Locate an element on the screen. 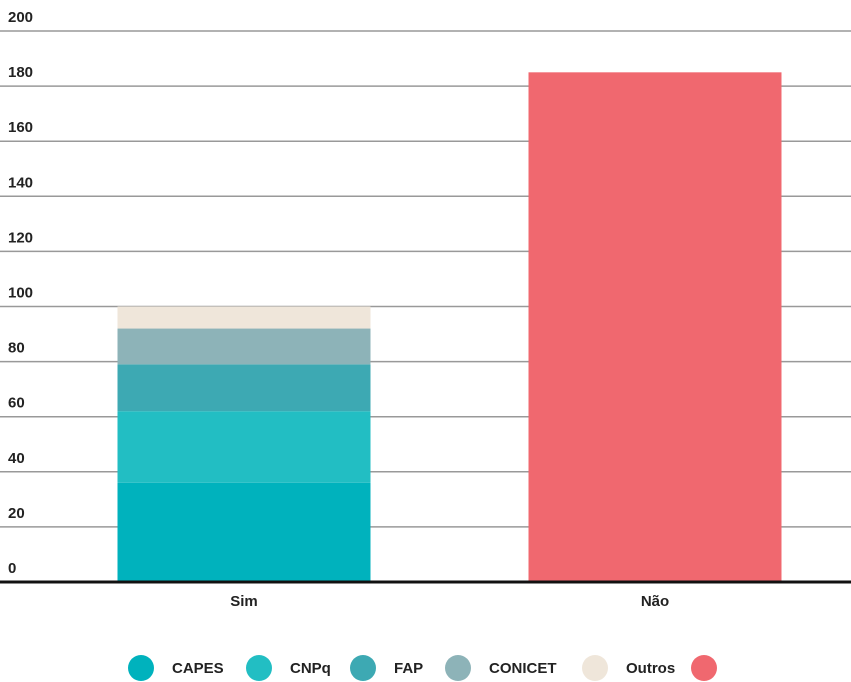 The image size is (851, 682). y-tick-label: 140 is located at coordinates (20, 182).